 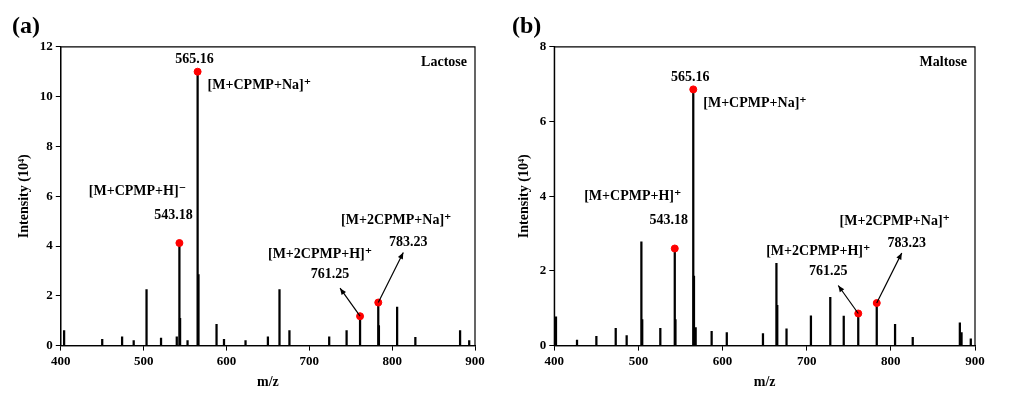 What do you see at coordinates (46, 46) in the screenshot?
I see `y-tick-label: 12` at bounding box center [46, 46].